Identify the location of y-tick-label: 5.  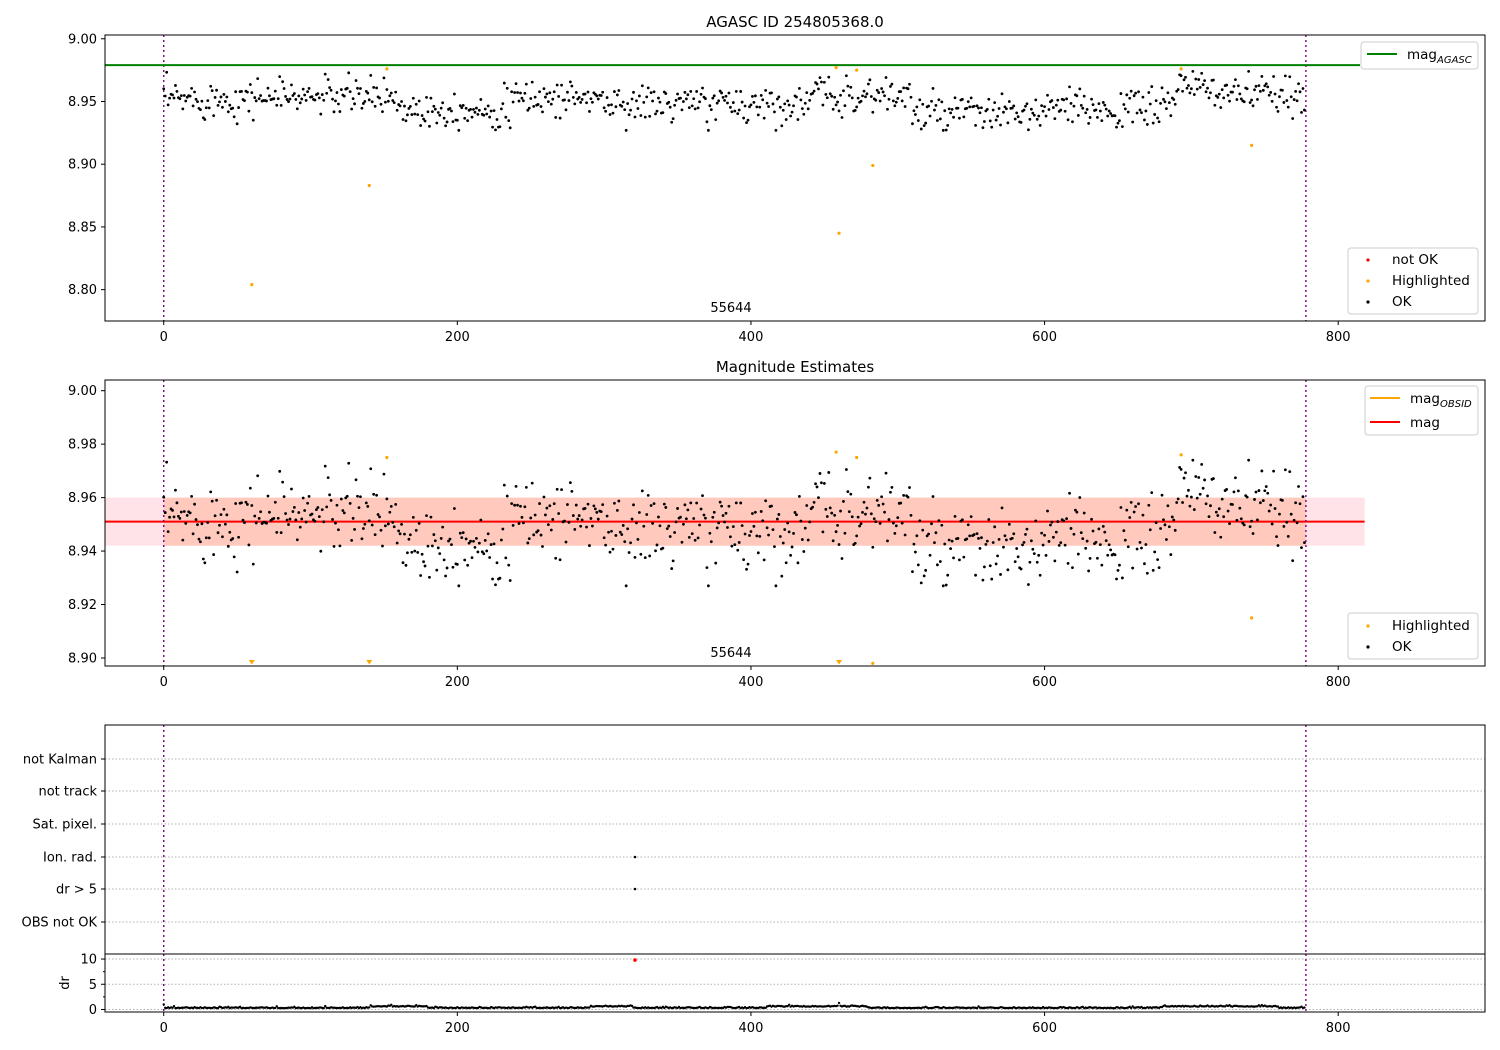
(93, 985).